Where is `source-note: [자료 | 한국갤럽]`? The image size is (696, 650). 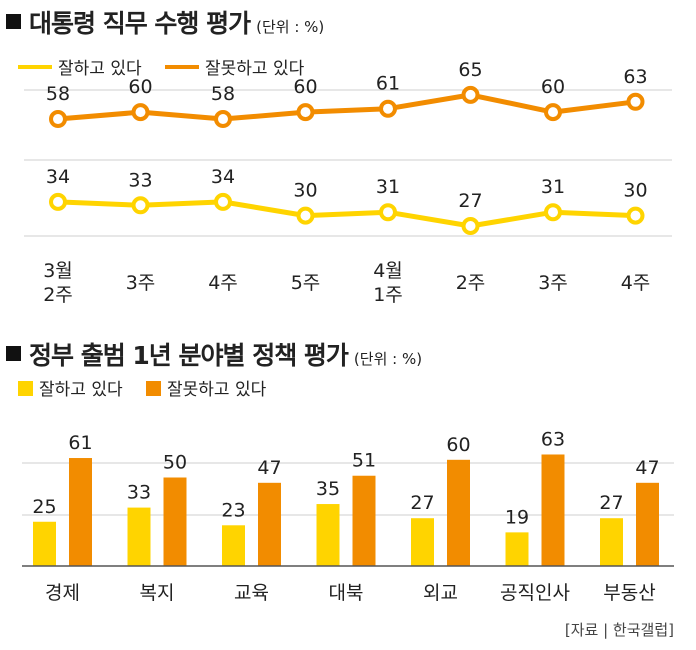
source-note: [자료 | 한국갤럽] is located at coordinates (619, 630).